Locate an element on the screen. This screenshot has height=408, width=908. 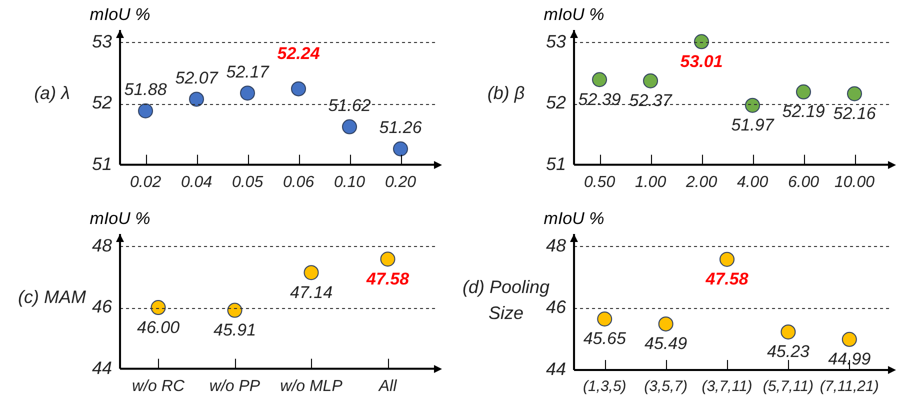
annotation: 52.24 is located at coordinates (298, 54).